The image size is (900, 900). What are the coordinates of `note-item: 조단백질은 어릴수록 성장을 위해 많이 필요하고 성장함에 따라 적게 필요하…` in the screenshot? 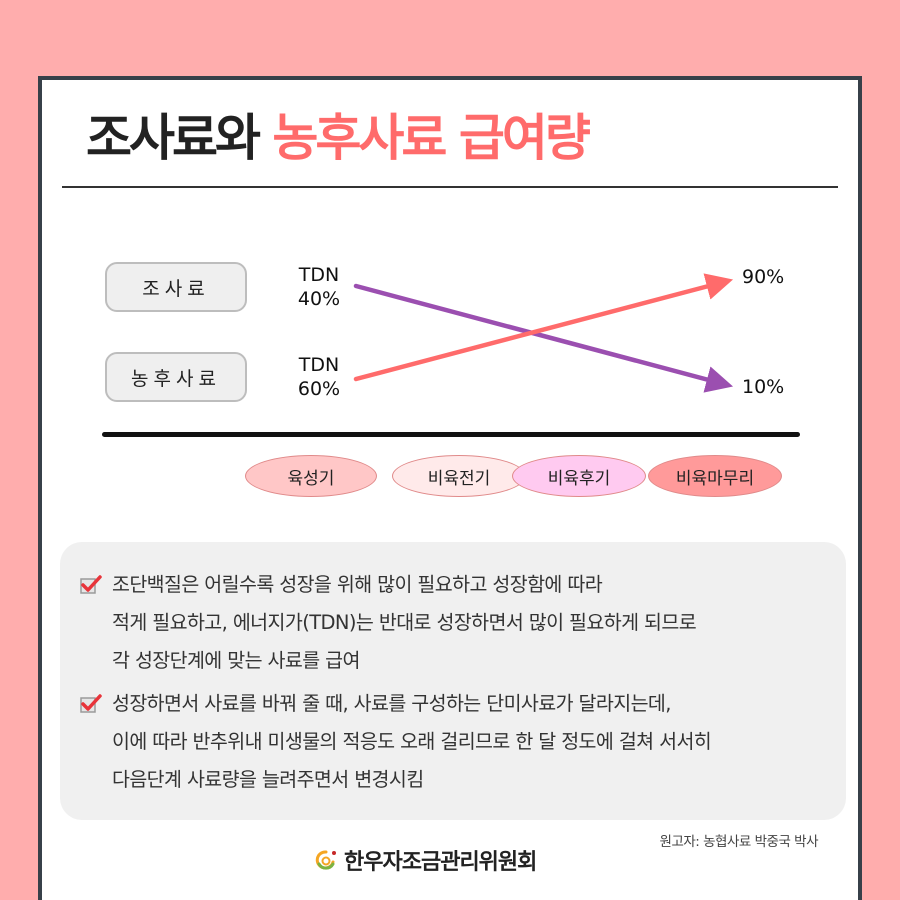 It's located at (450, 623).